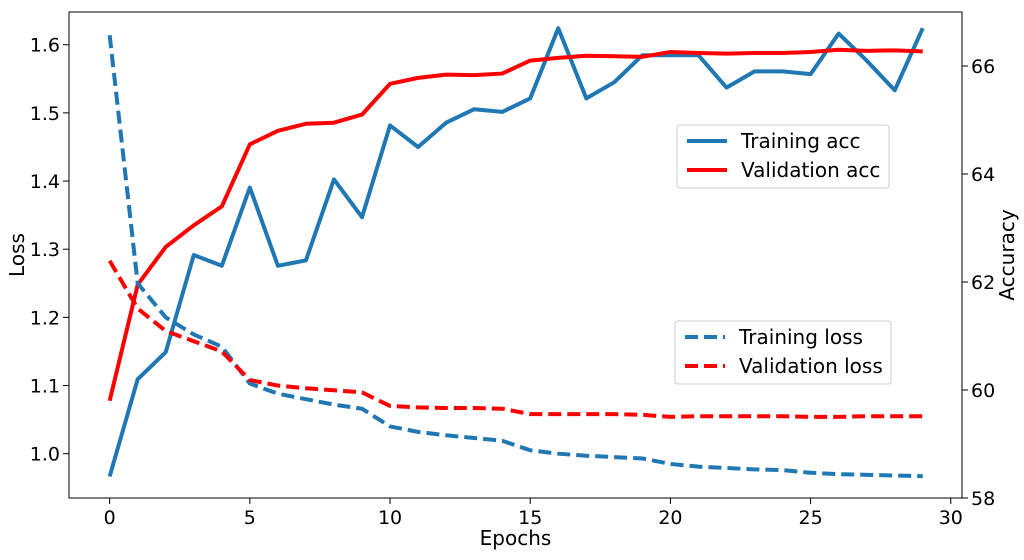 Image resolution: width=1024 pixels, height=560 pixels. I want to click on right-y-axis-title: Accuracy, so click(1007, 254).